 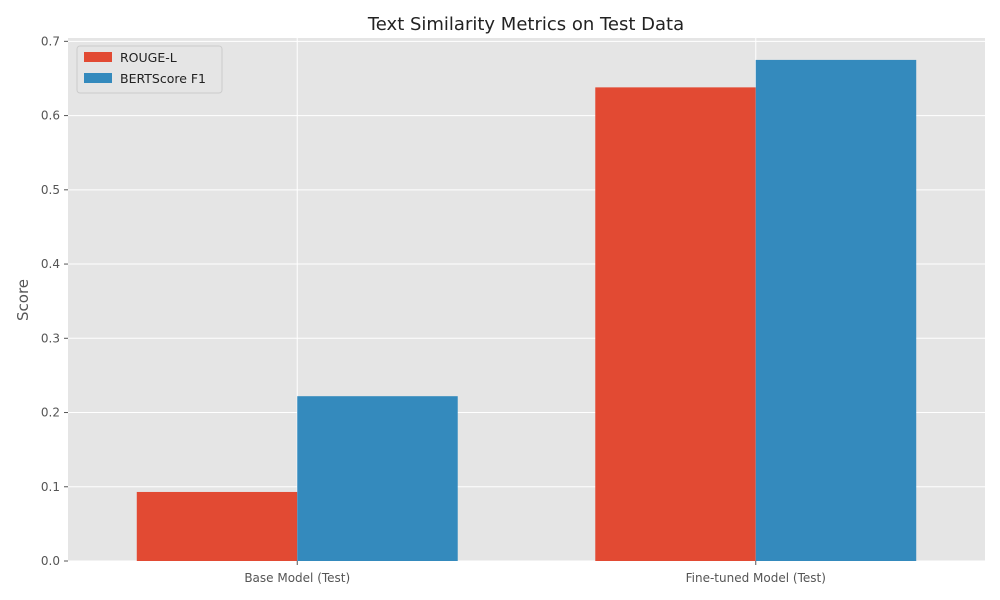 What do you see at coordinates (54, 301) in the screenshot?
I see `y-axis-ticks: 0.0 0.1 0.2 0.3 0.4 0.5 0.6 0.7` at bounding box center [54, 301].